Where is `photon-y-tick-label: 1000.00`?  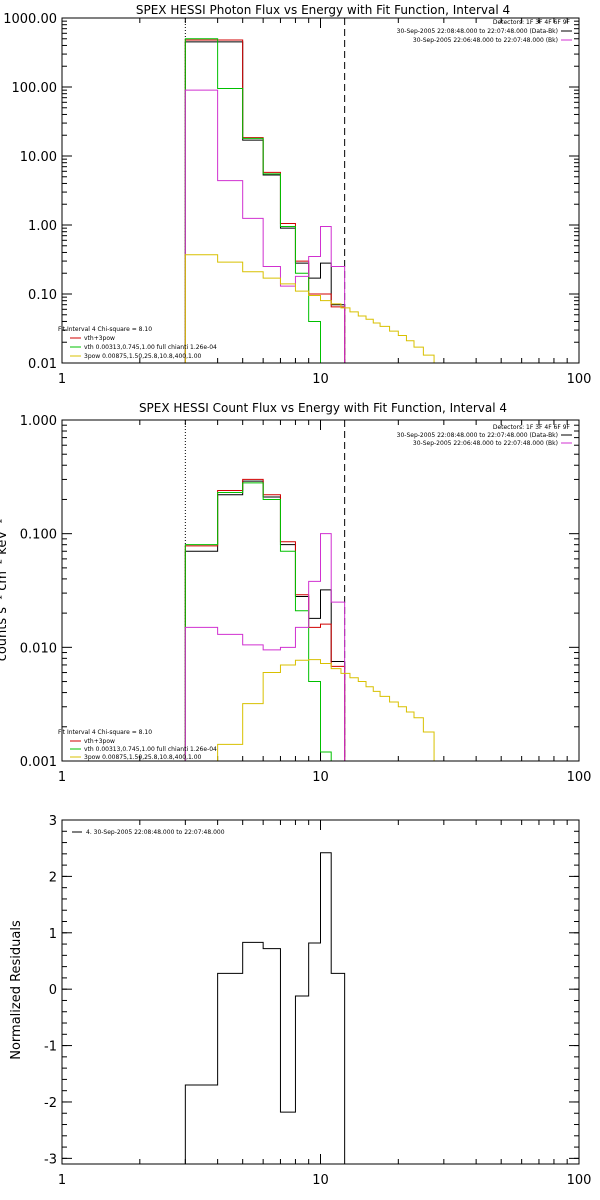
photon-y-tick-label: 1000.00 is located at coordinates (30, 19).